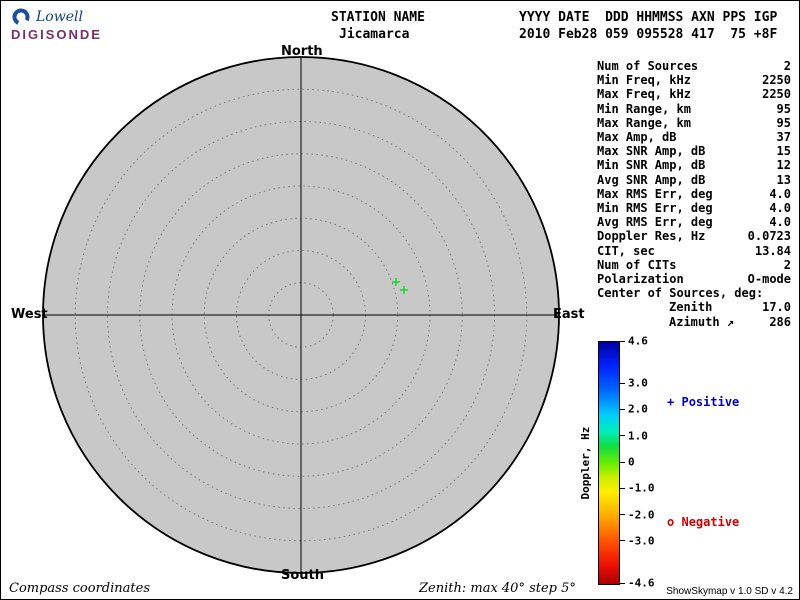  Describe the element at coordinates (29, 314) in the screenshot. I see `compass-west-label: West` at that location.